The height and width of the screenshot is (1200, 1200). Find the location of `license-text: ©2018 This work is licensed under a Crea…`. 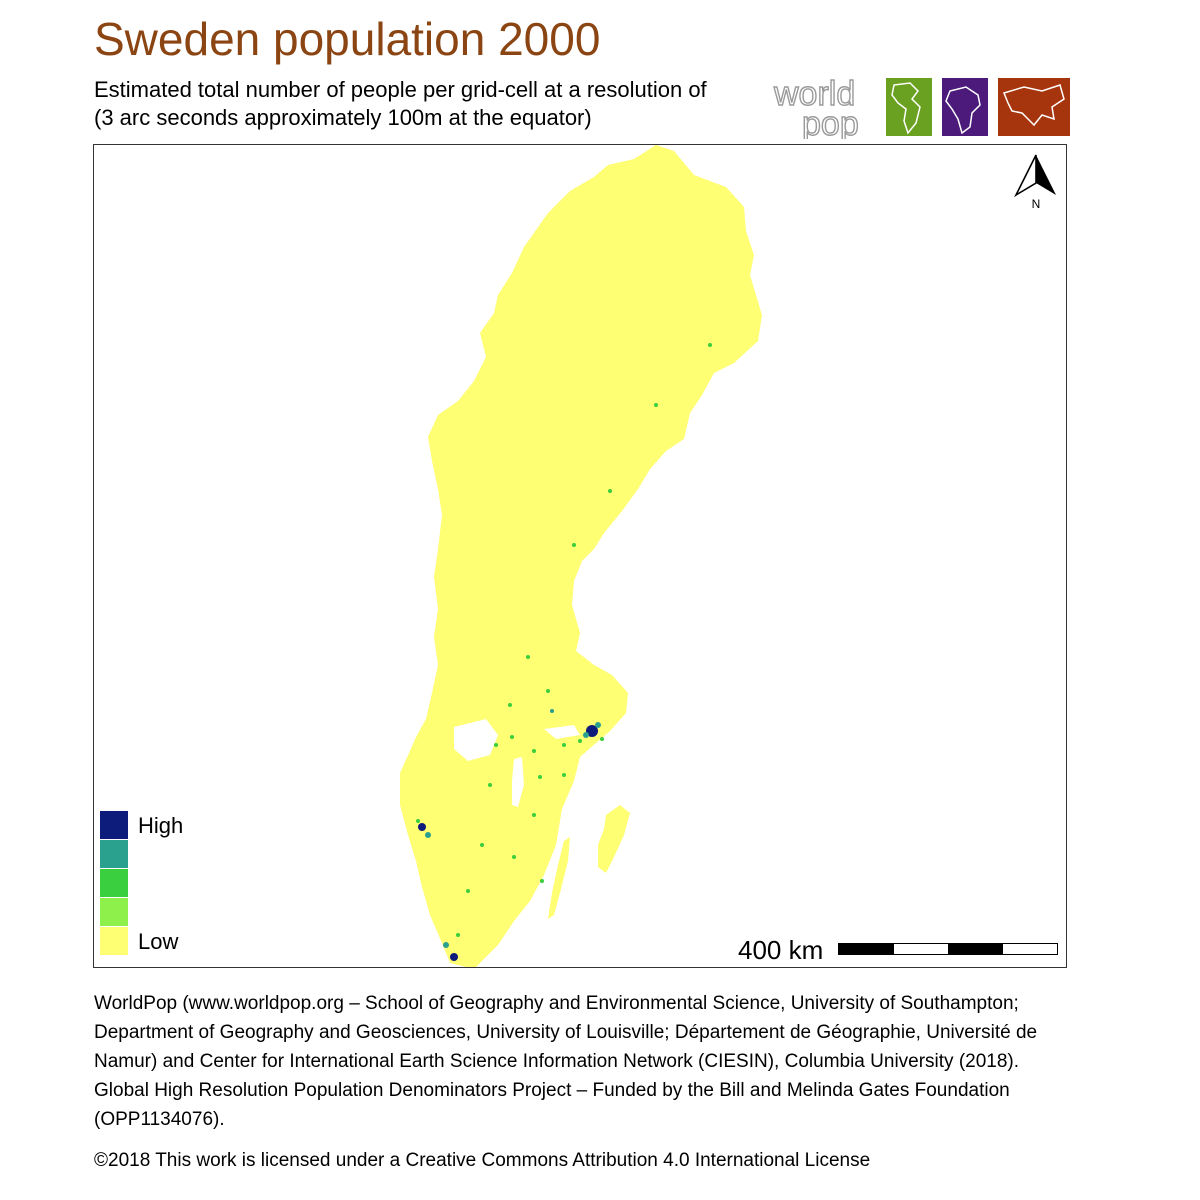

license-text: ©2018 This work is licensed under a Crea… is located at coordinates (482, 1160).